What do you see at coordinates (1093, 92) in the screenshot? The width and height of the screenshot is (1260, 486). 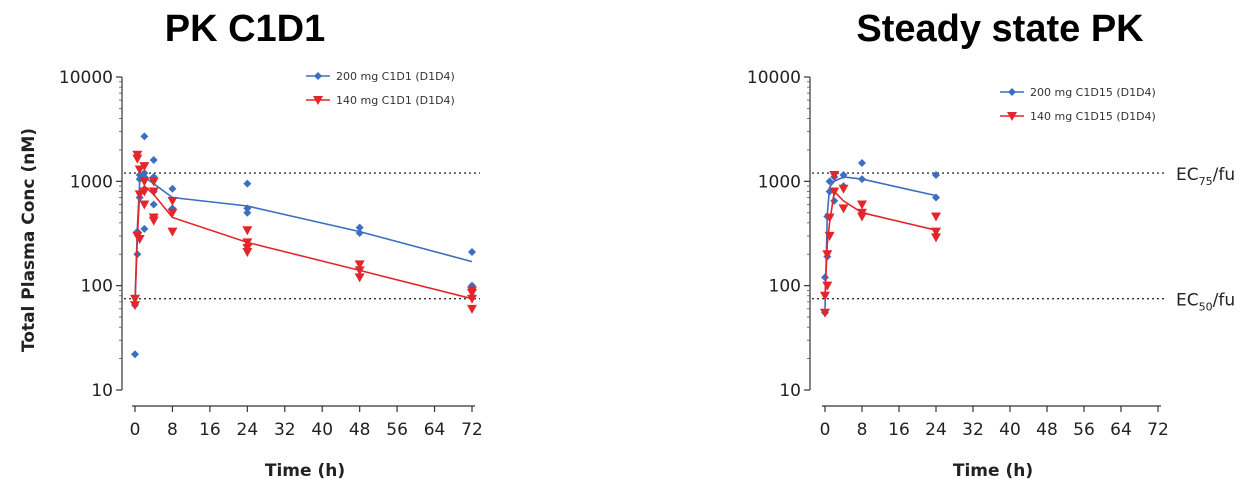 I see `legend-label: 200 mg C1D15 (D1D4)` at bounding box center [1093, 92].